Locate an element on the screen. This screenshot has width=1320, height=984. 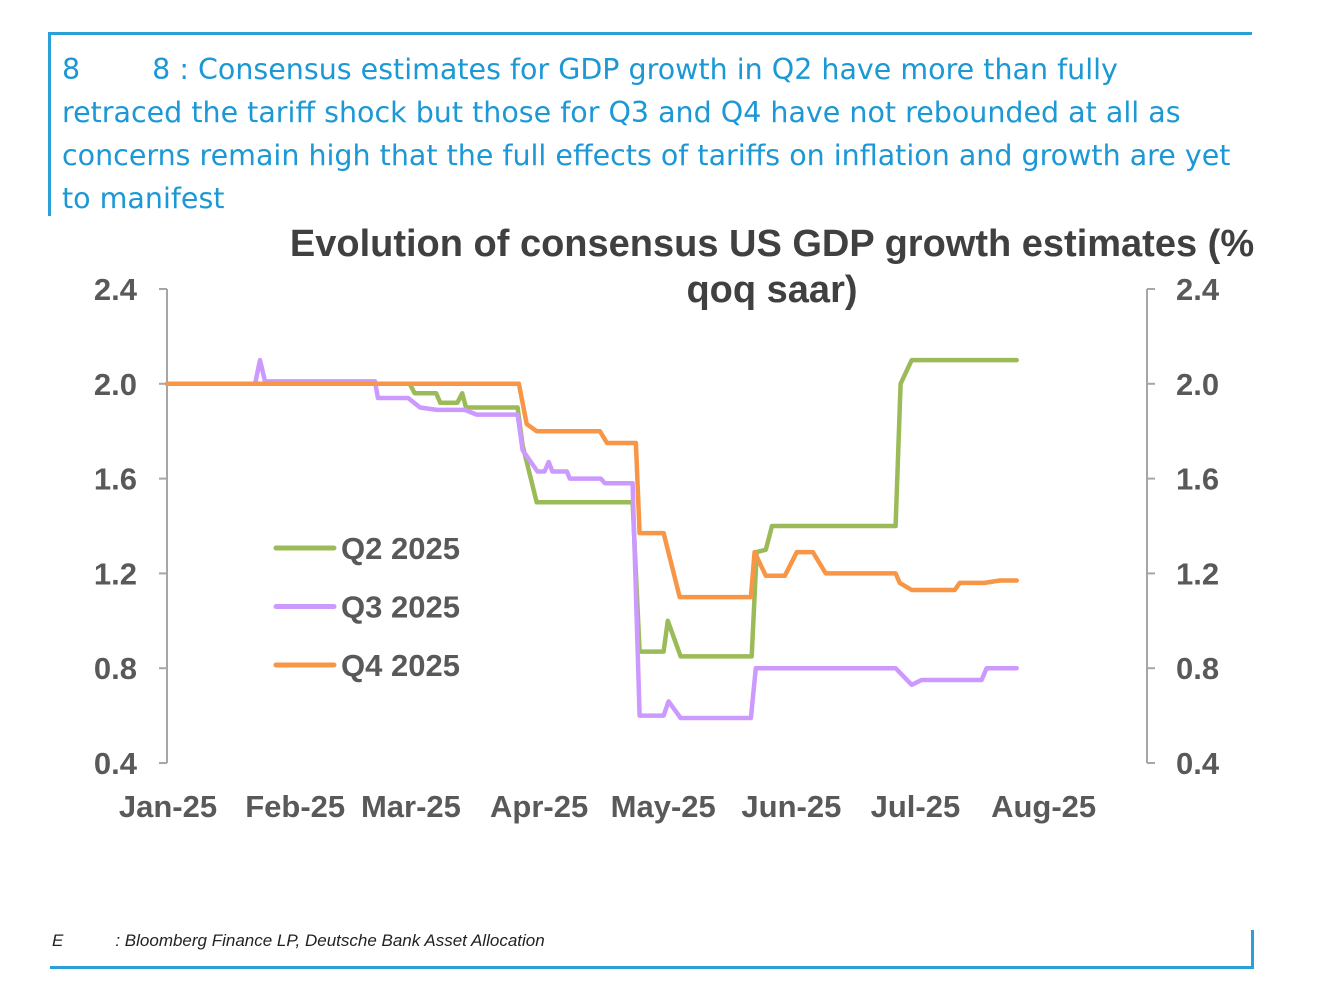
x-tick-label: Jul-25 is located at coordinates (916, 806).